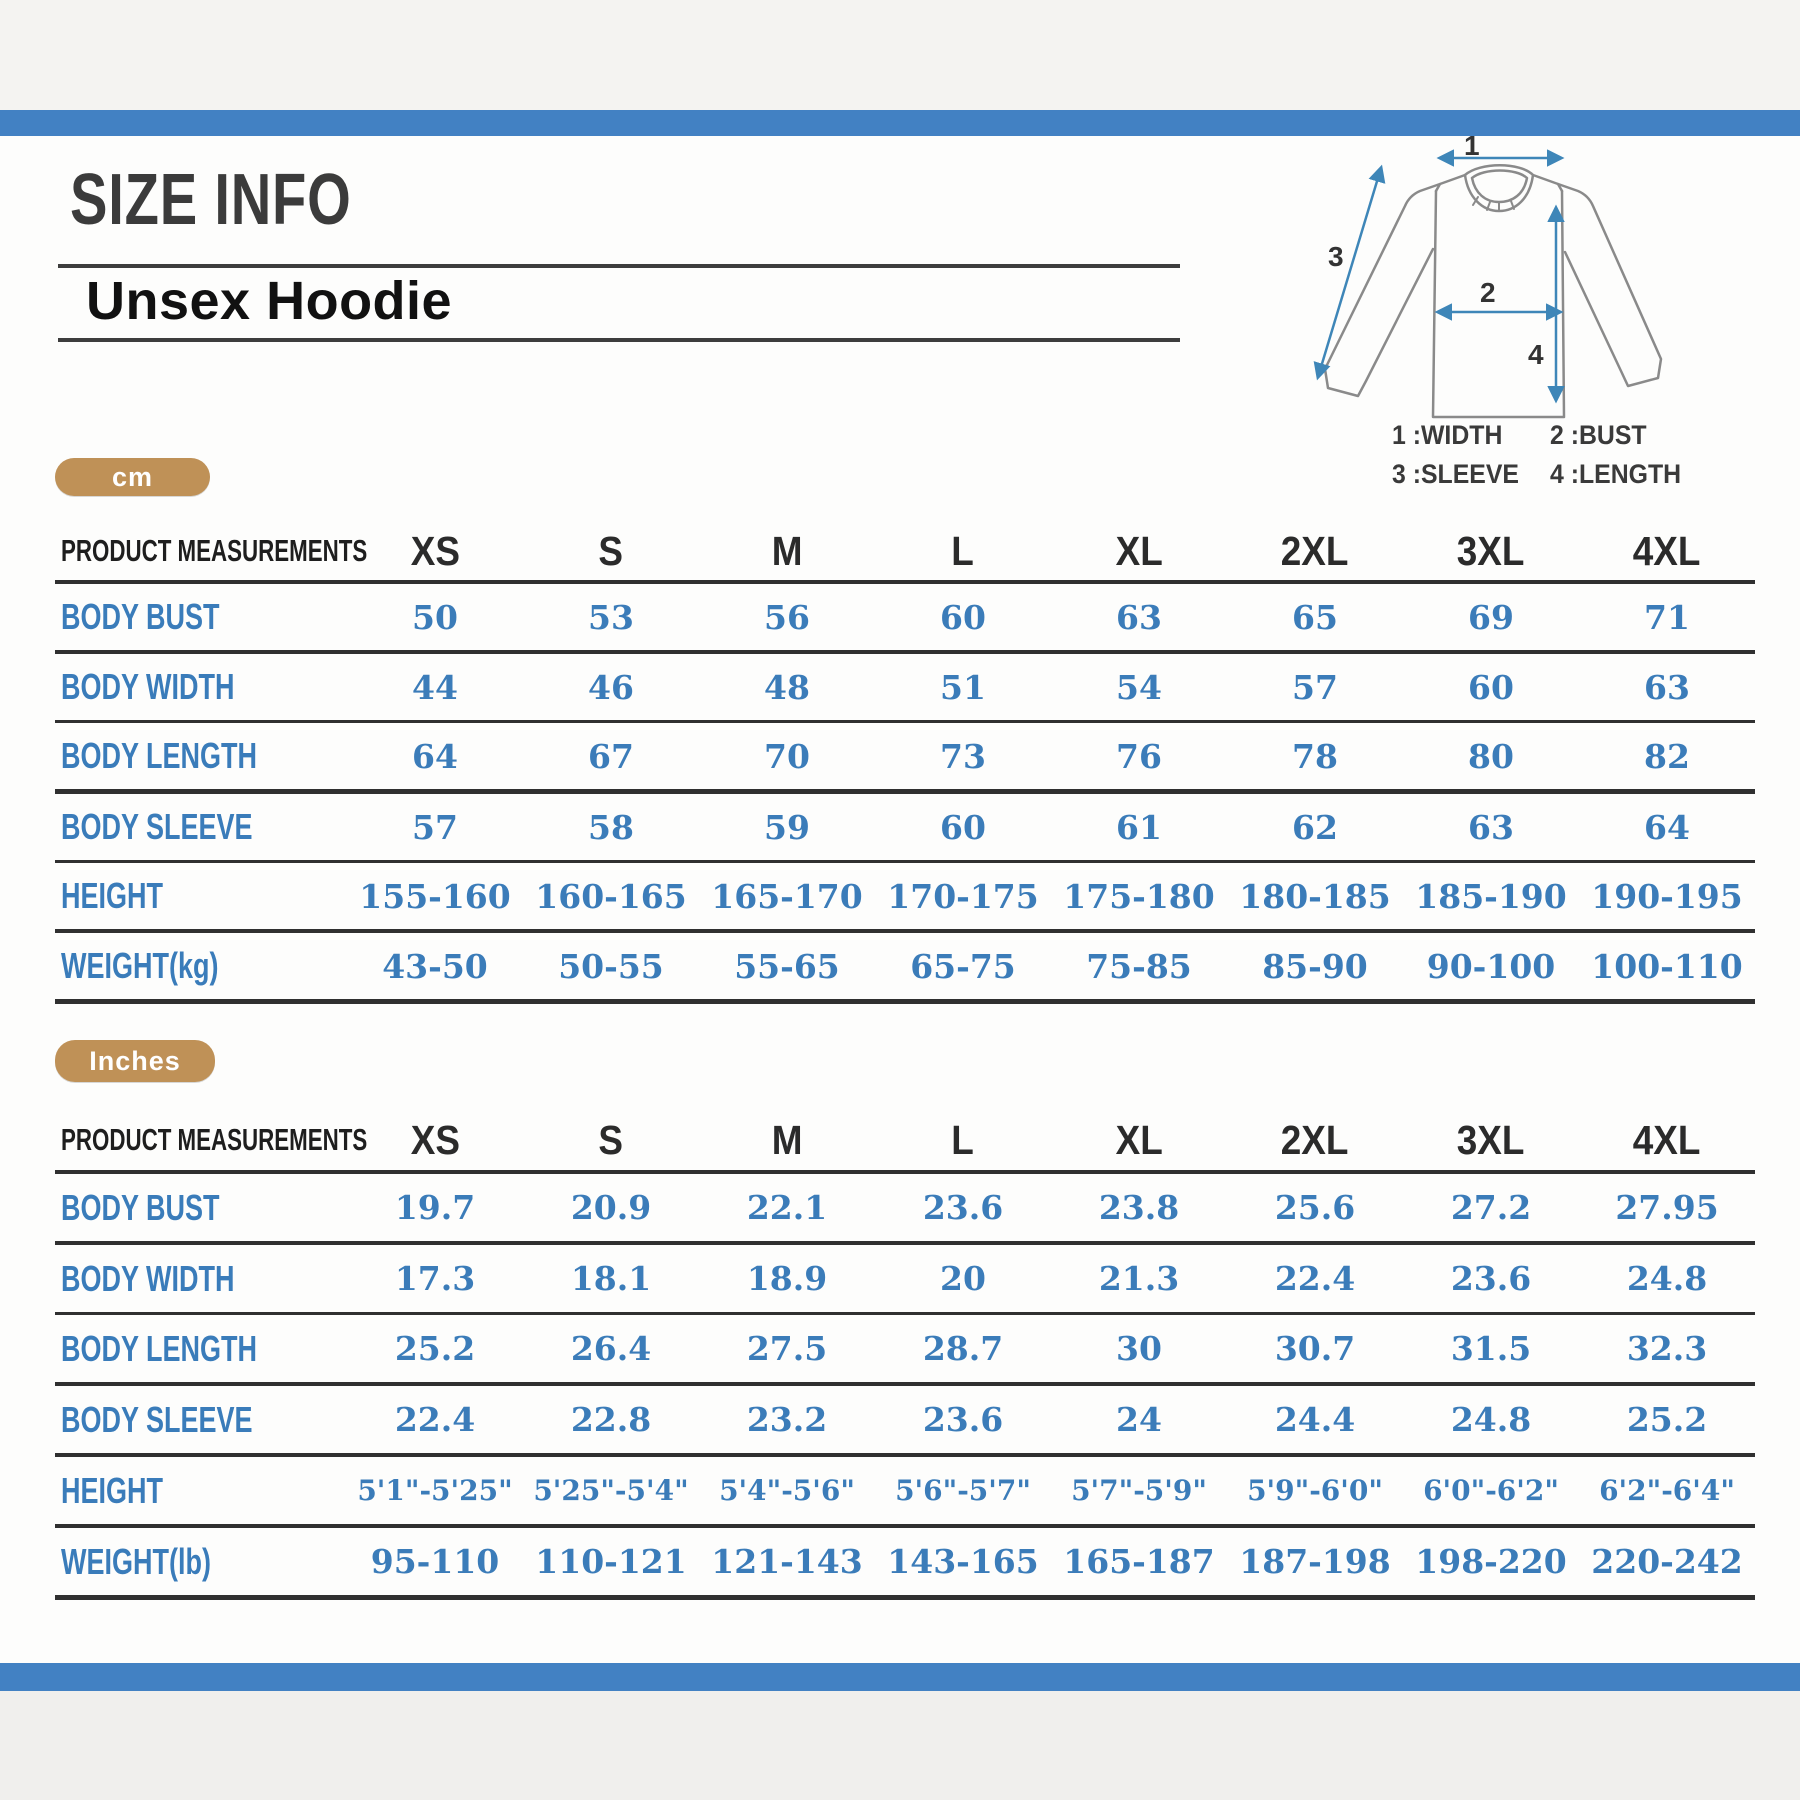 The image size is (1800, 1800). I want to click on row-label: WEIGHT(kg), so click(140, 965).